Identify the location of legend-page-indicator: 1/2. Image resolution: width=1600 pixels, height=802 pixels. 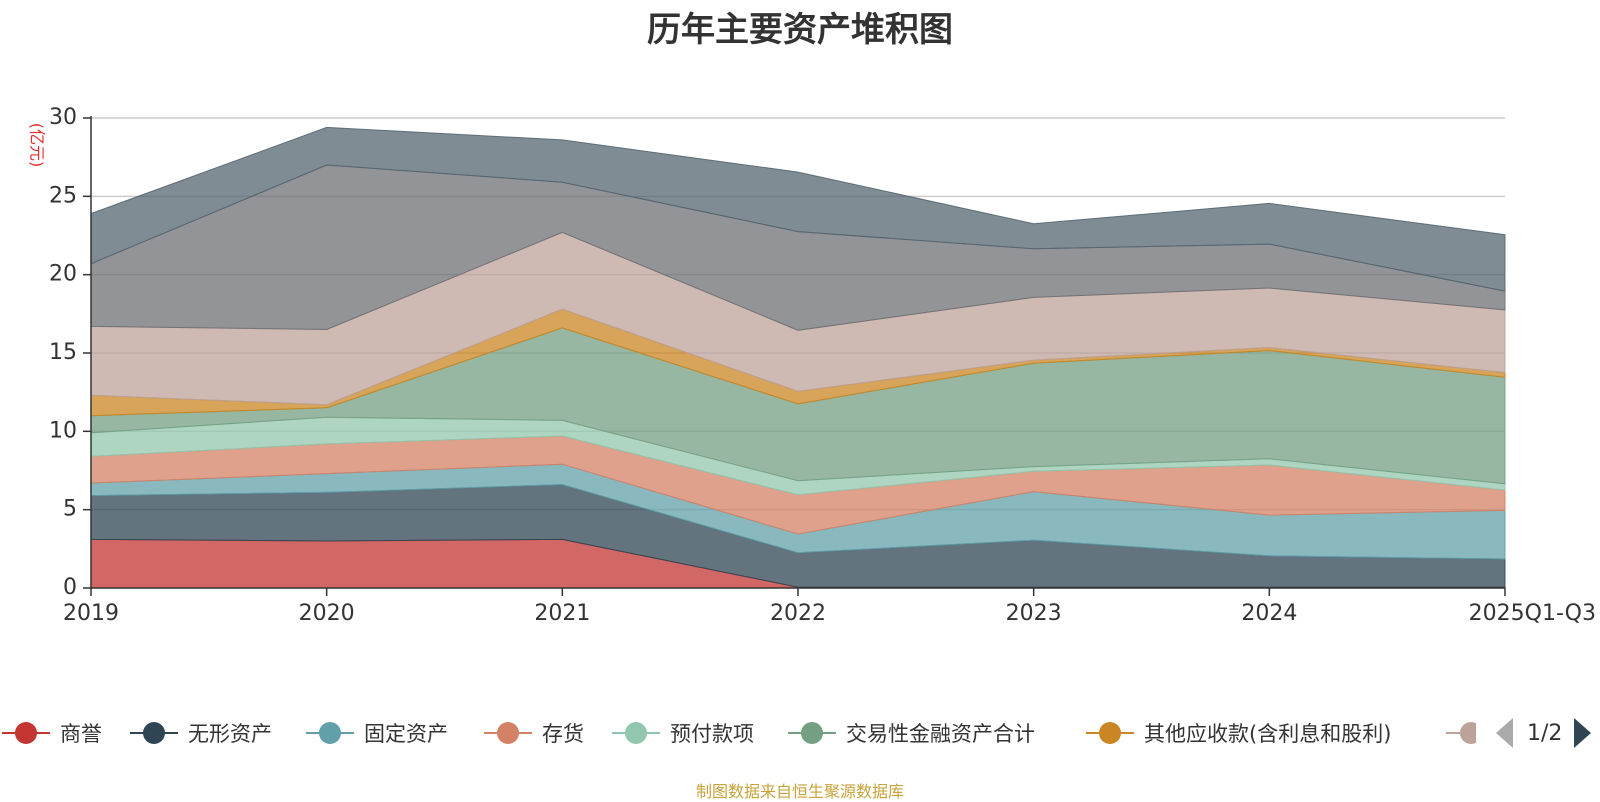
(1545, 733).